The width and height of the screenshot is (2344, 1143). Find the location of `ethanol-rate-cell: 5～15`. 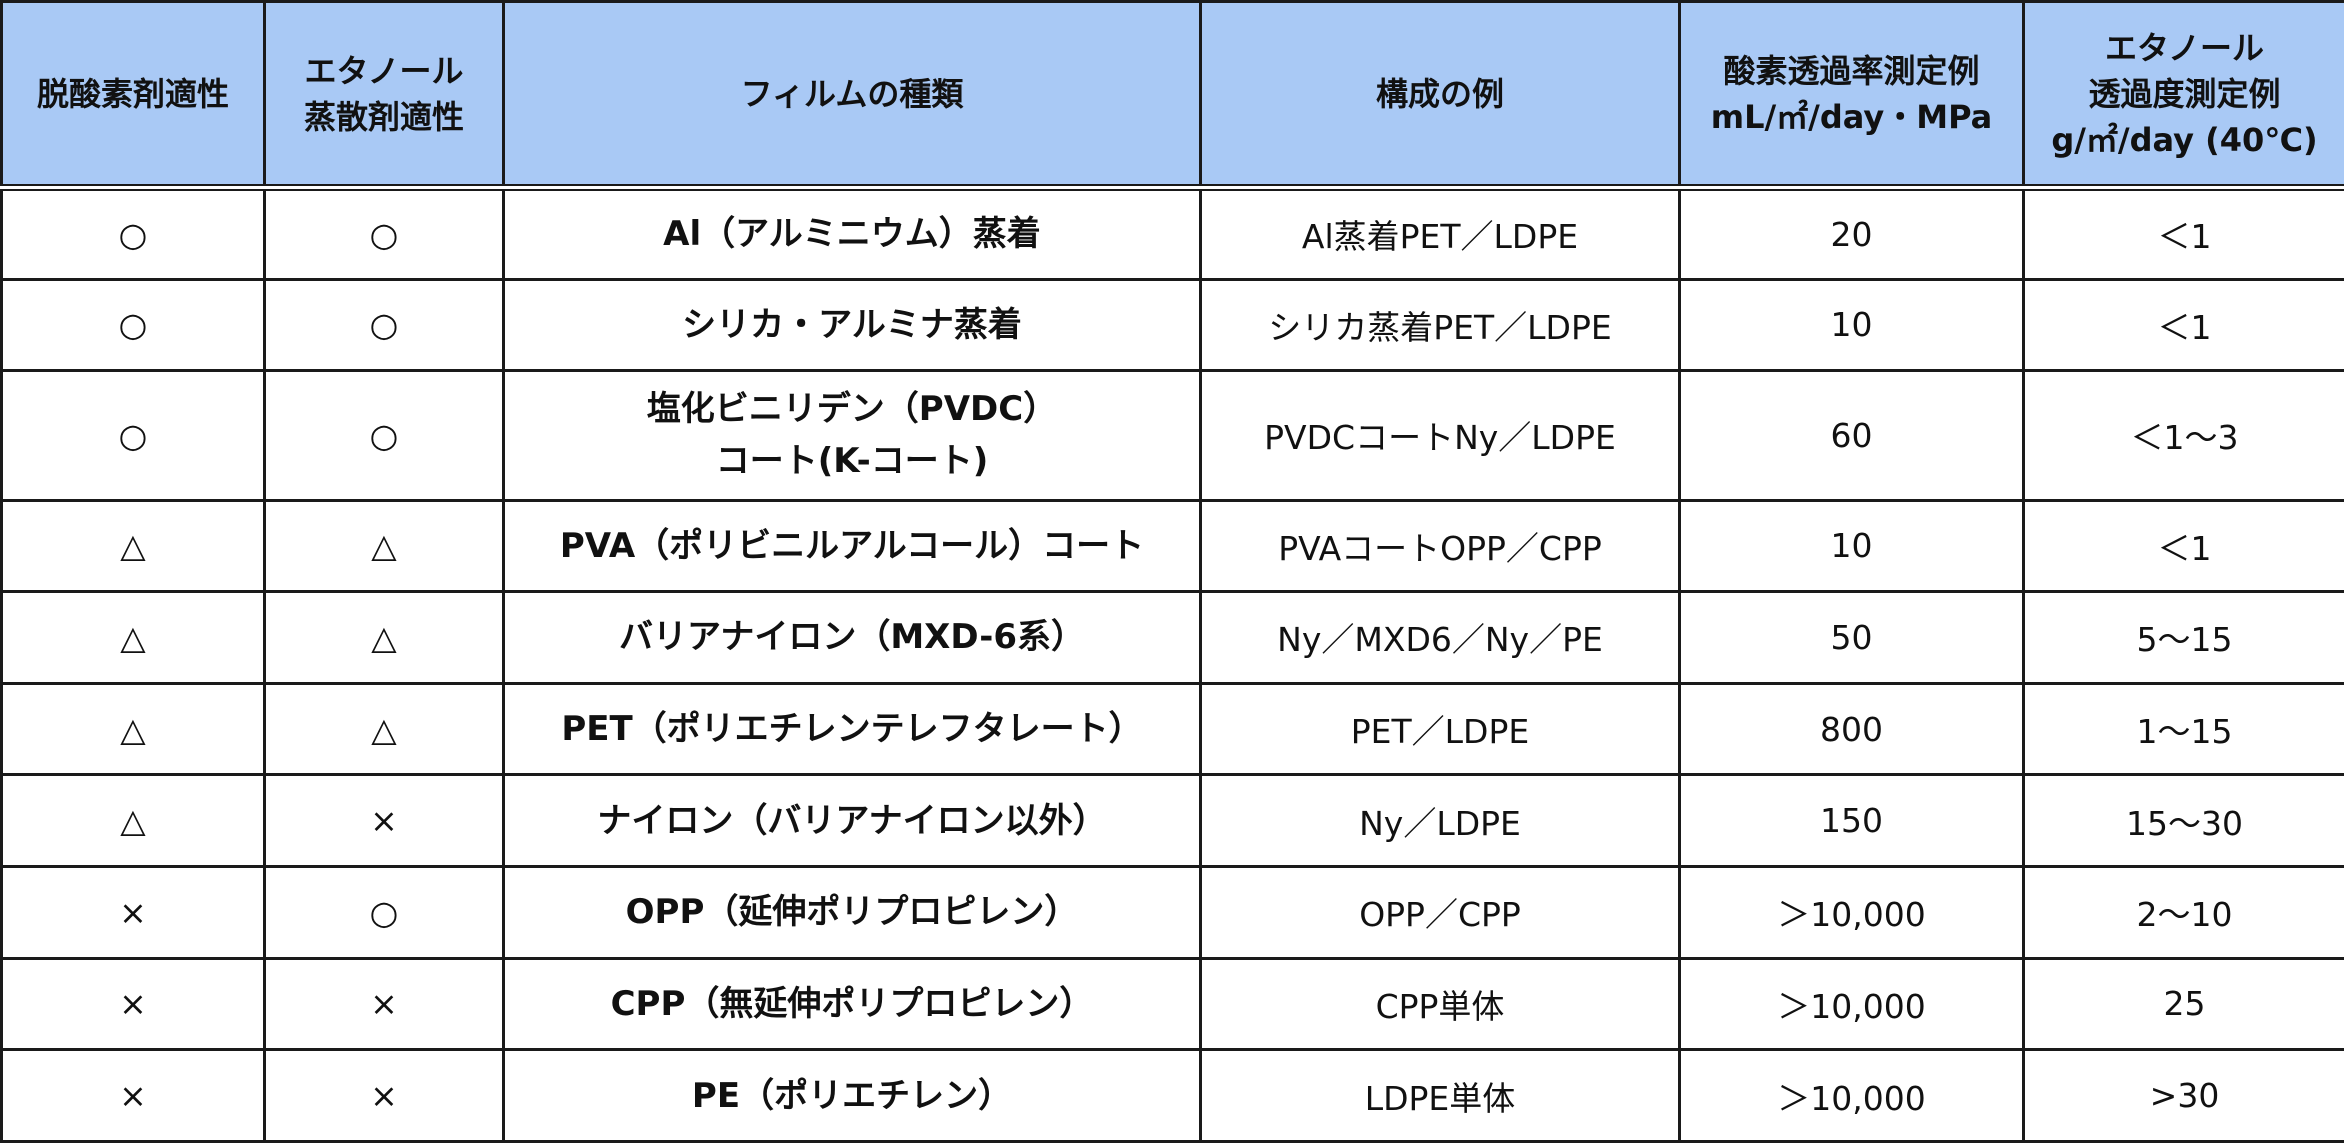

ethanol-rate-cell: 5～15 is located at coordinates (2183, 637).